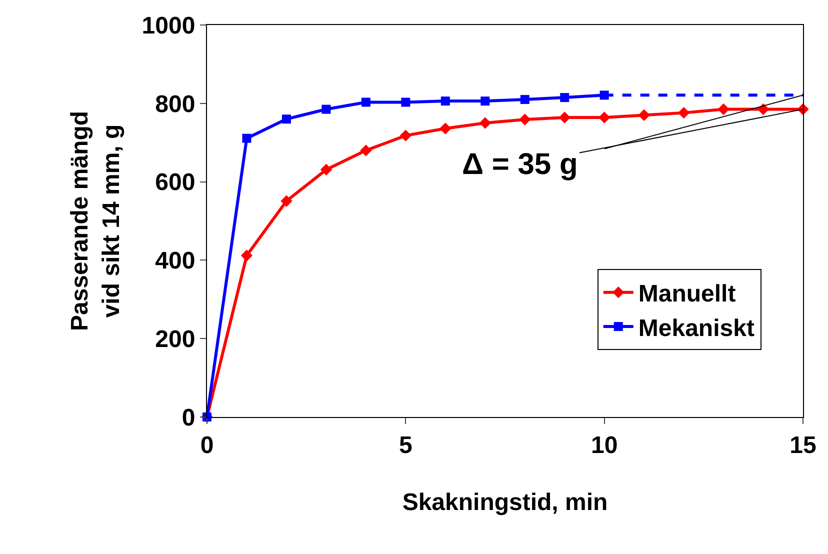  Describe the element at coordinates (95, 221) in the screenshot. I see `y-axis-title: Passerande mängd vid sikt 14 mm, g` at that location.